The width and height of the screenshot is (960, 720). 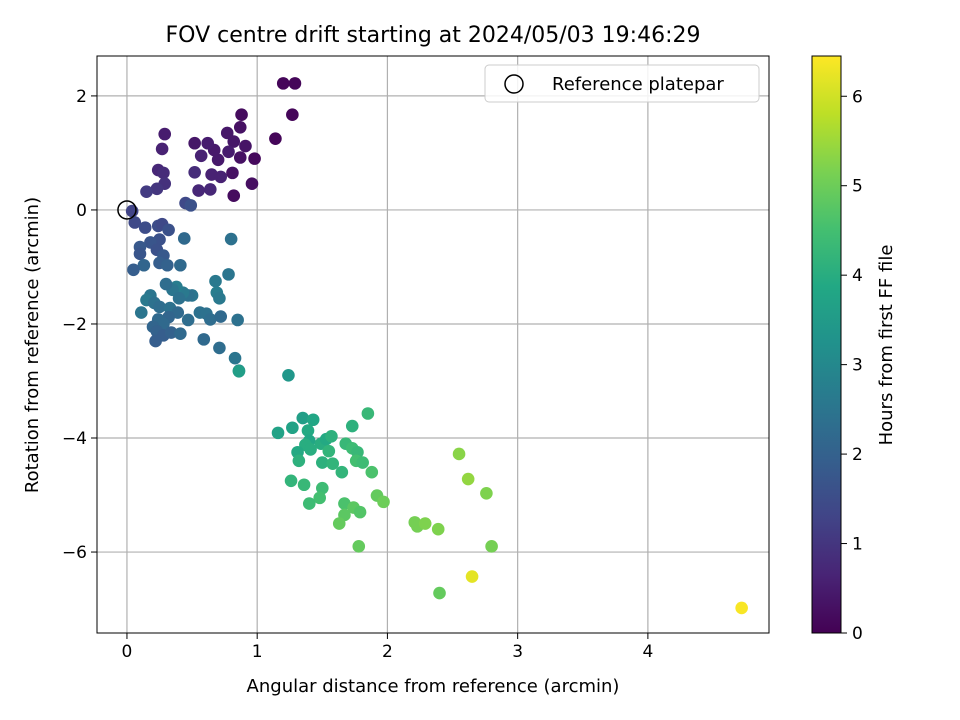 I want to click on colorbar-tick-label: 2, so click(x=857, y=455).